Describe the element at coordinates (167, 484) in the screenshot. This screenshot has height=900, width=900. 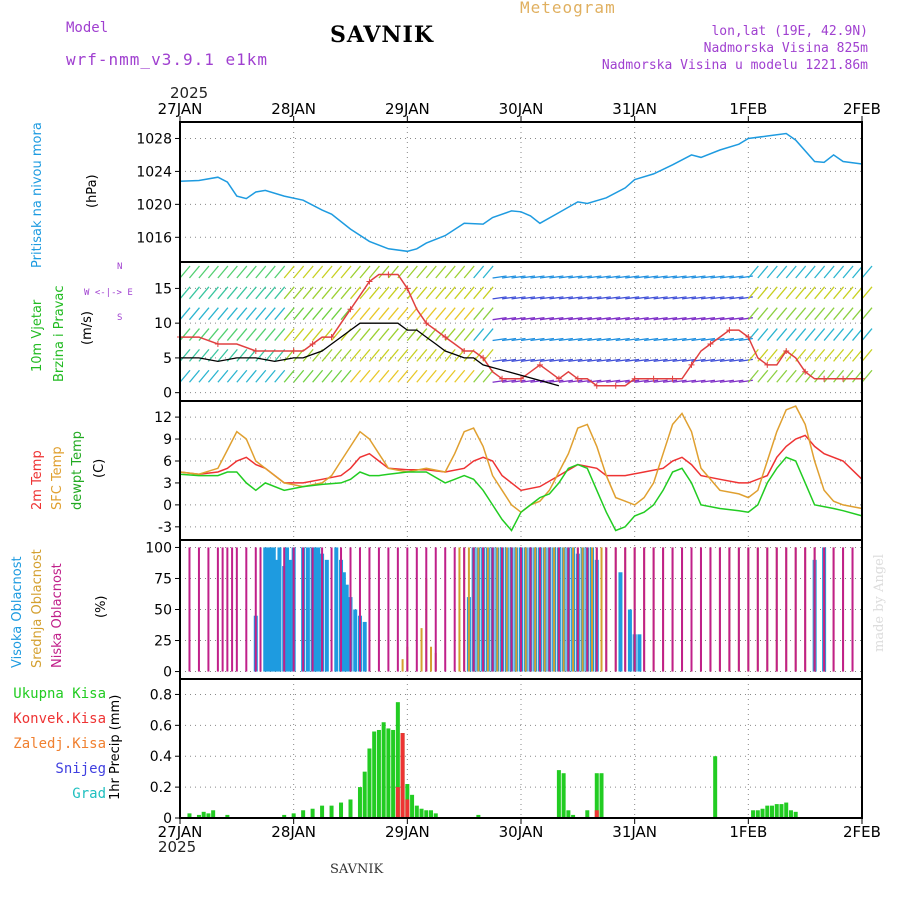
I see `y-tick-label: 3` at that location.